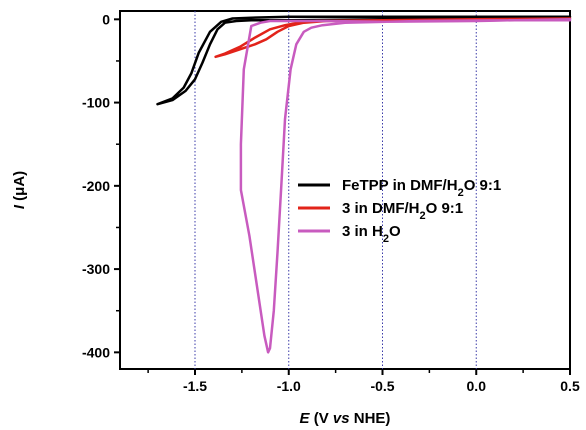 Image resolution: width=586 pixels, height=430 pixels. I want to click on y-axis-label: I (μA), so click(19, 190).